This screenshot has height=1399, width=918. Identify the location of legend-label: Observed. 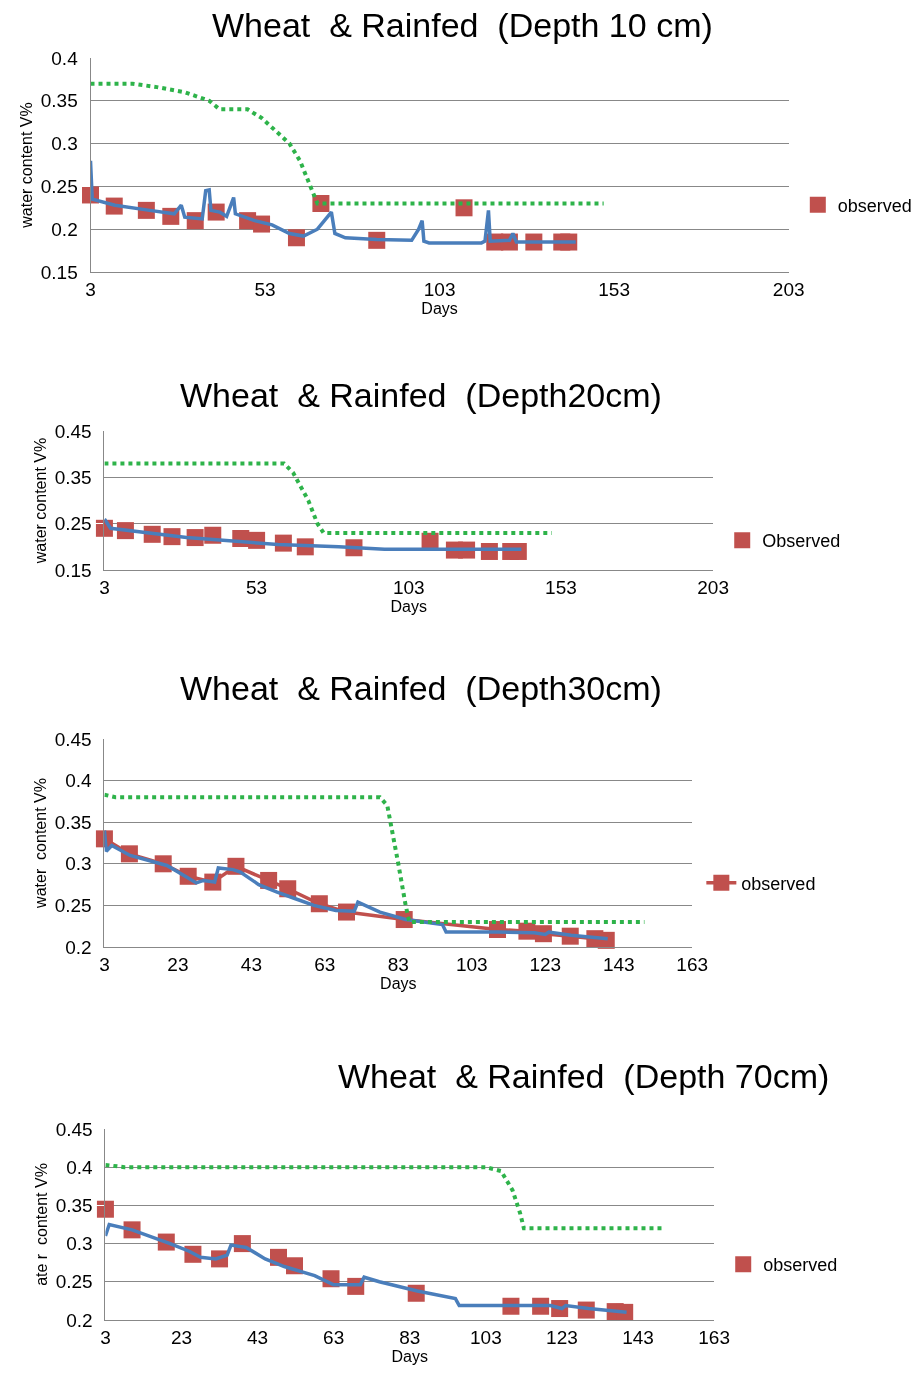
(801, 541).